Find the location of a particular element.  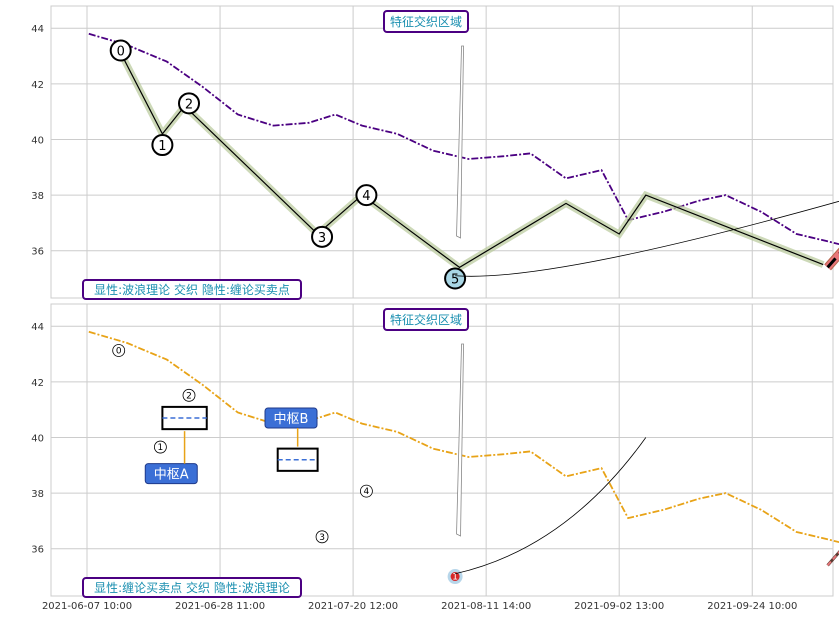

pivot-label-text: 中枢B is located at coordinates (291, 419).